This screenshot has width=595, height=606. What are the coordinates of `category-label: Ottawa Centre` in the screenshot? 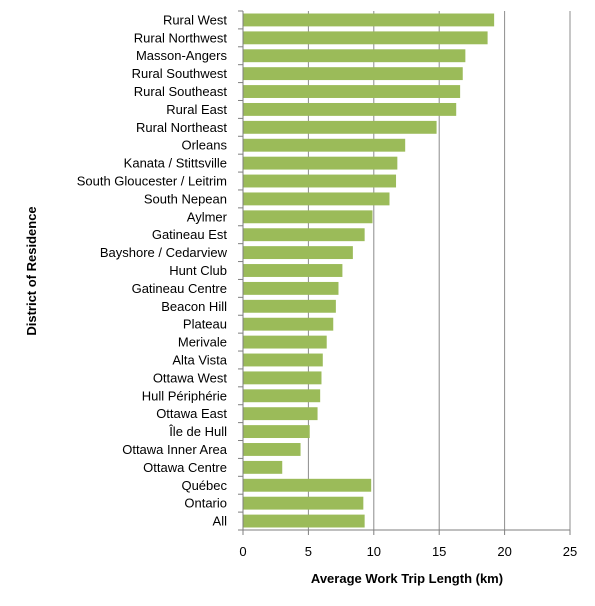 It's located at (185, 467).